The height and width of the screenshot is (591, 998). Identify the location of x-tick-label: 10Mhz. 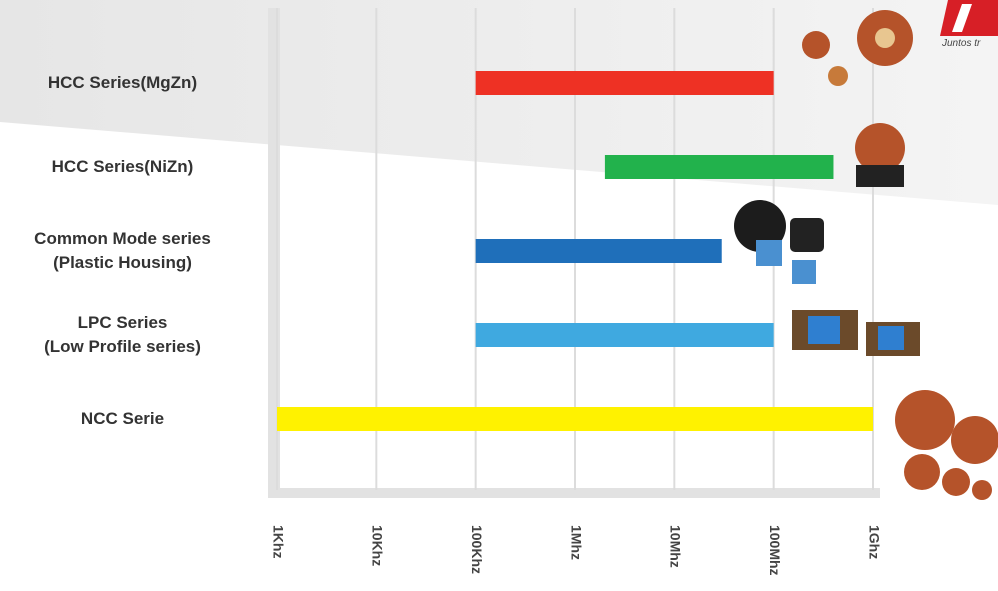
(676, 546).